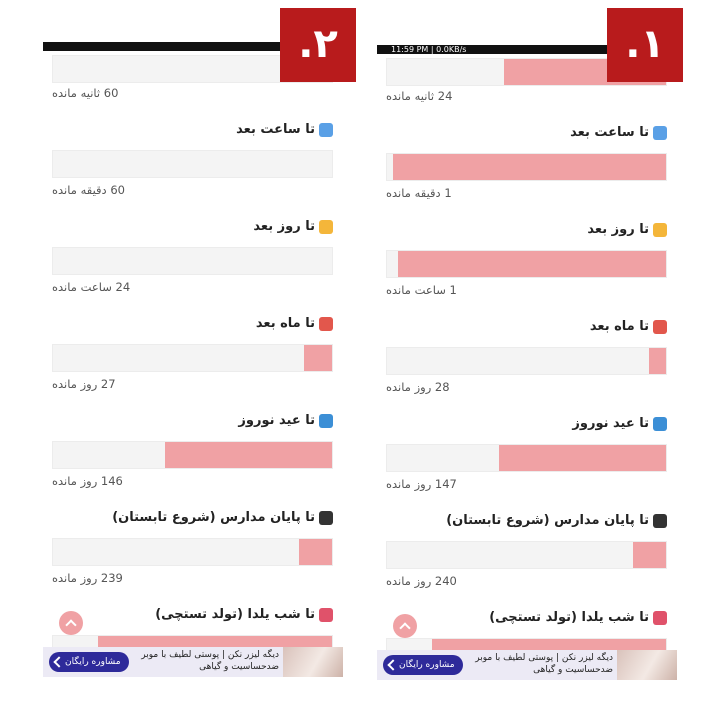 This screenshot has height=720, width=720. Describe the element at coordinates (193, 46) in the screenshot. I see `status-bar` at that location.